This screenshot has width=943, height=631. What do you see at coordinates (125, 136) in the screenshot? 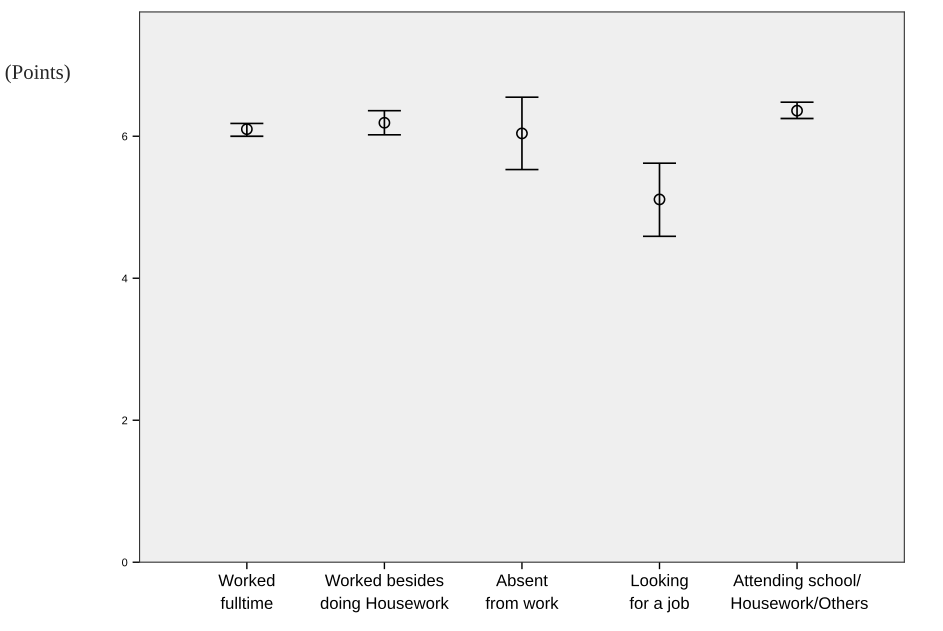
I see `y-tick-label: 6` at bounding box center [125, 136].